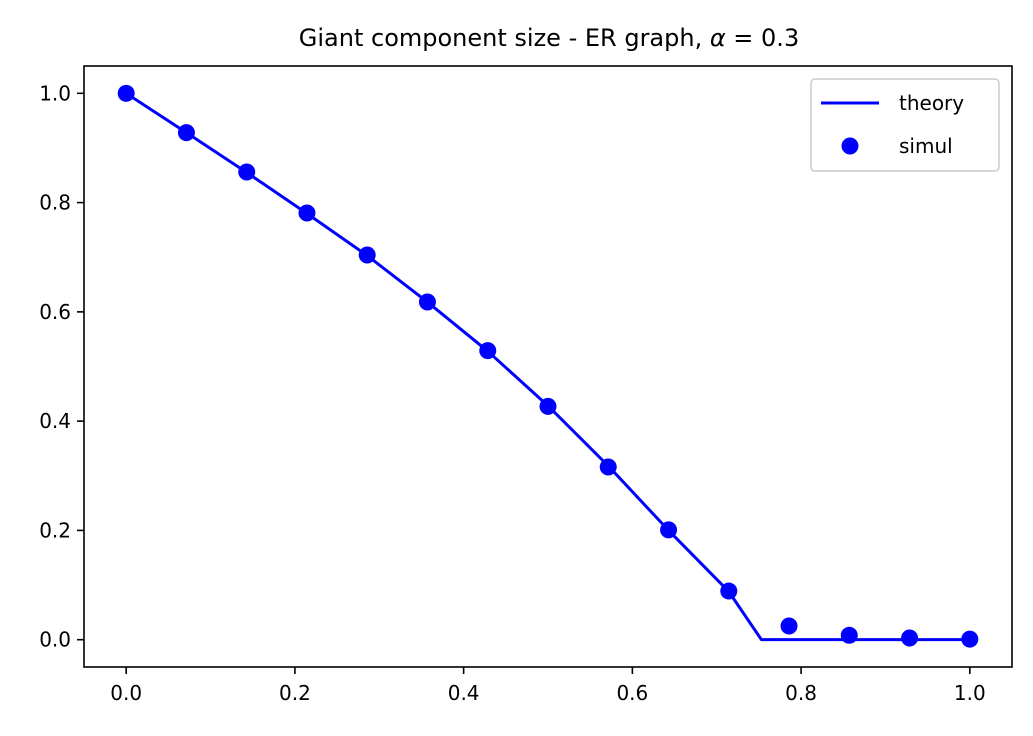  What do you see at coordinates (55, 203) in the screenshot?
I see `y-tick-label: 0.8` at bounding box center [55, 203].